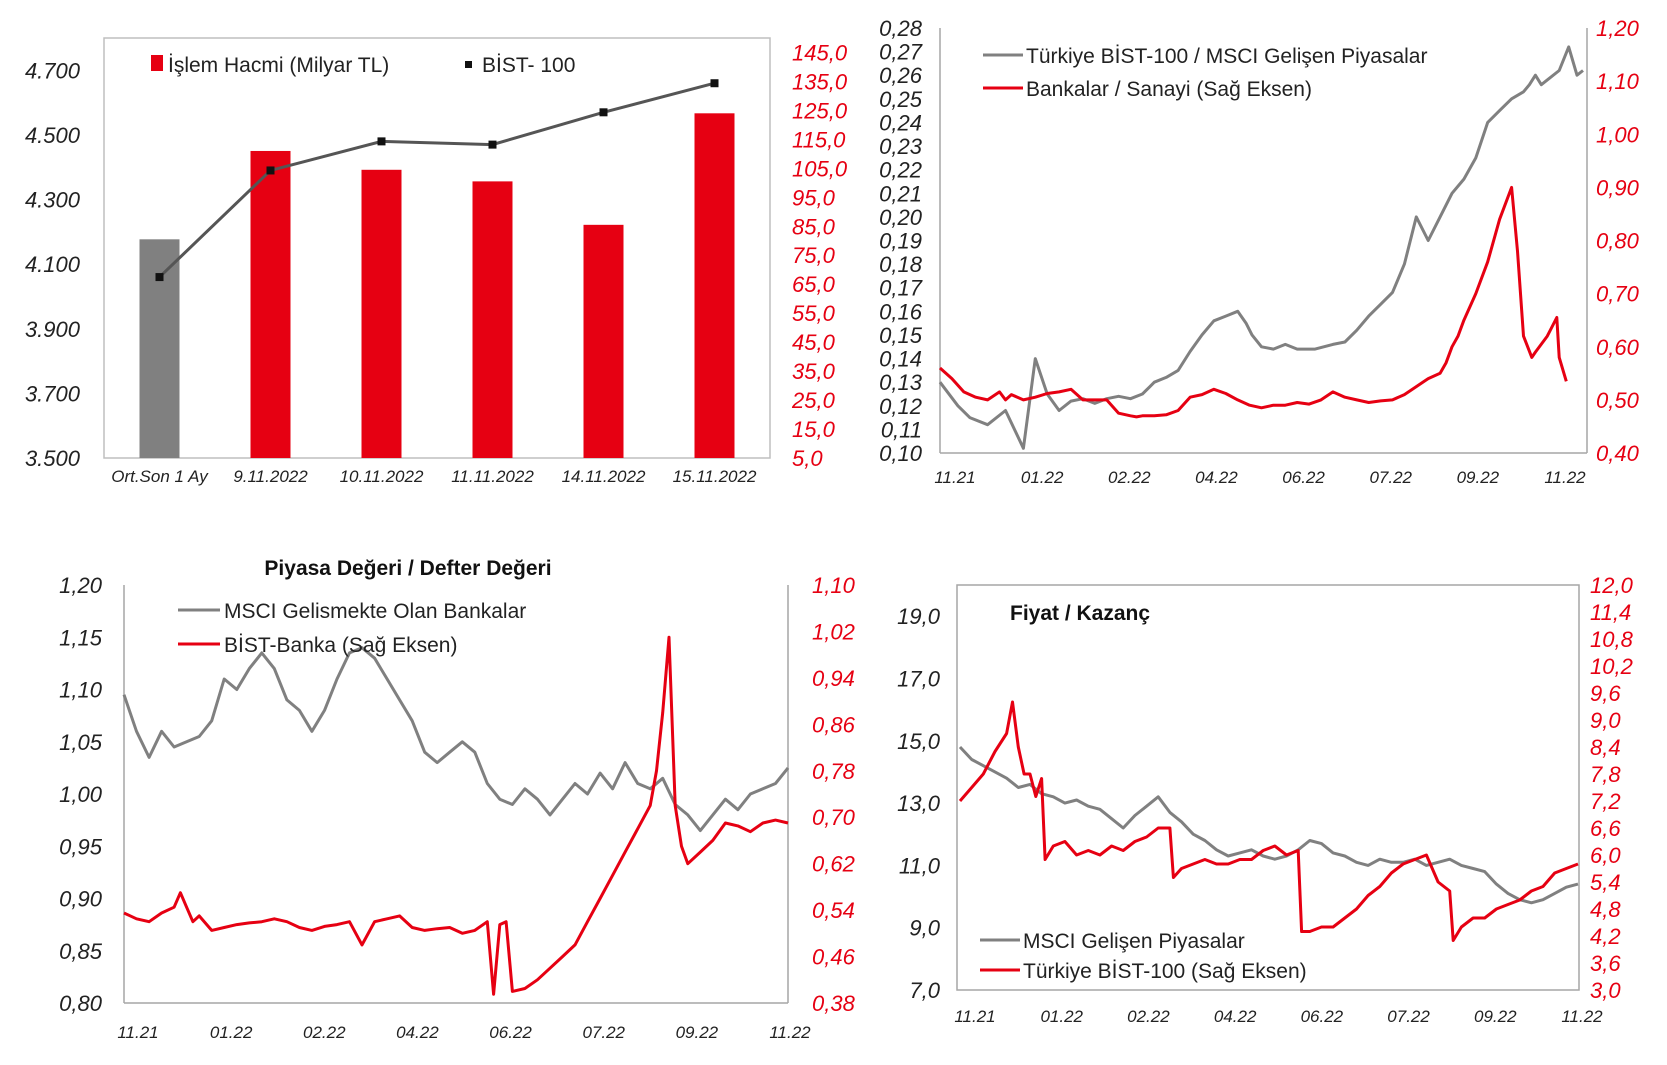 The width and height of the screenshot is (1667, 1065). I want to click on volume-left-tick: 4.700, so click(53, 70).